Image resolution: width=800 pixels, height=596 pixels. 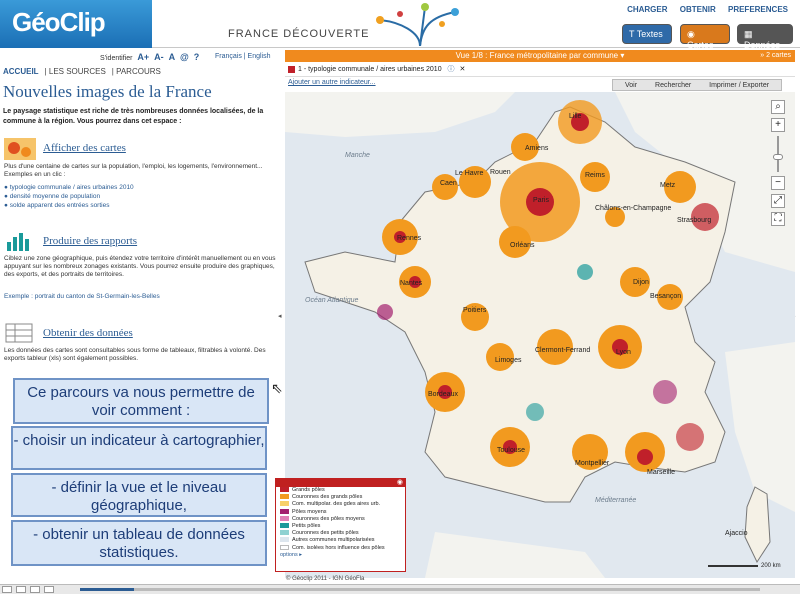 I want to click on info-icon: ⓘ, so click(x=451, y=69).